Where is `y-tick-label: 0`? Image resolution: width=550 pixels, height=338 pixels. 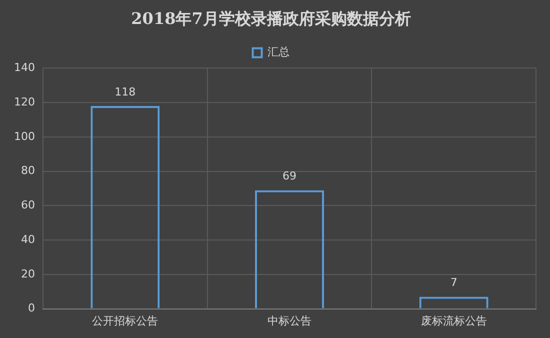
y-tick-label: 0 is located at coordinates (31, 308).